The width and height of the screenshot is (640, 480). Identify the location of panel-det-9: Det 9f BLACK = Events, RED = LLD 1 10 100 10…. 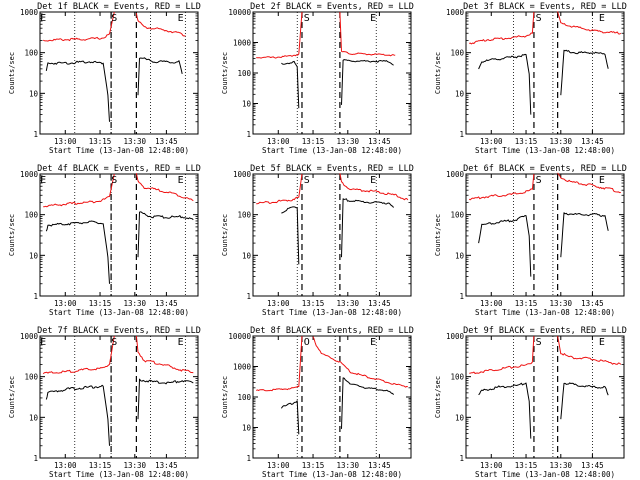
(530, 402).